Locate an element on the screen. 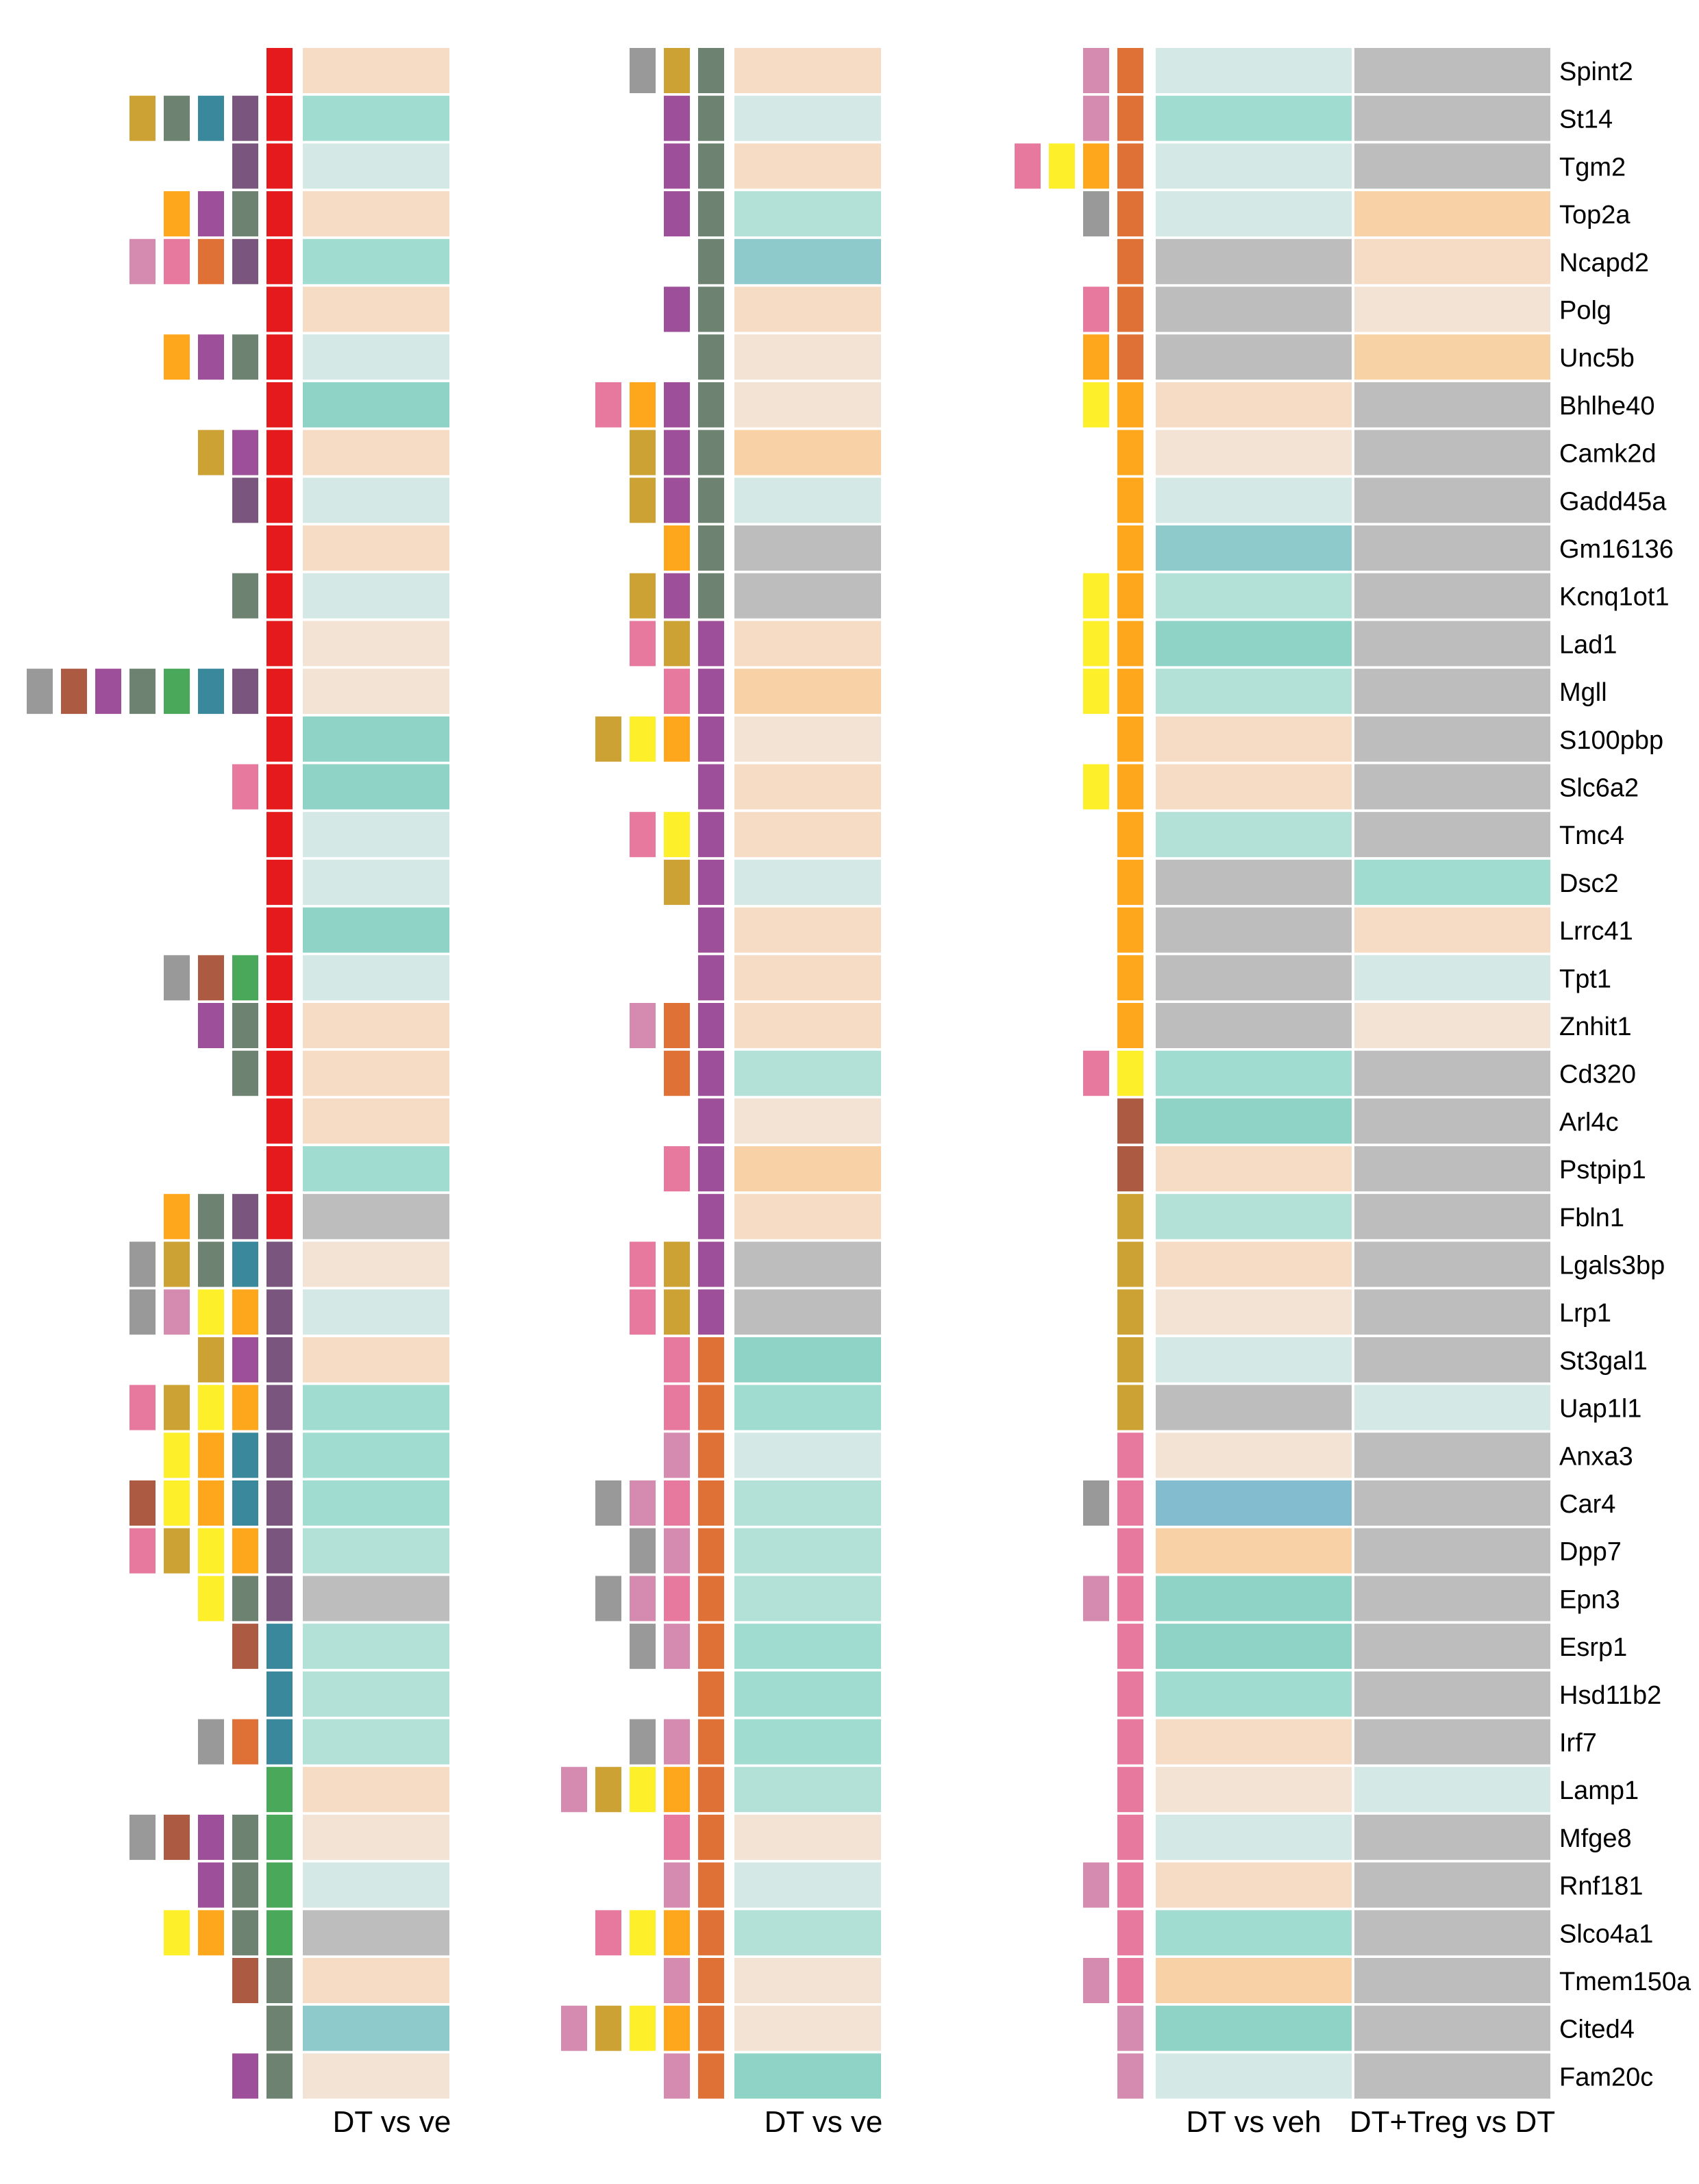 This screenshot has height=2184, width=1699. row-label: Rnf181 is located at coordinates (1601, 1886).